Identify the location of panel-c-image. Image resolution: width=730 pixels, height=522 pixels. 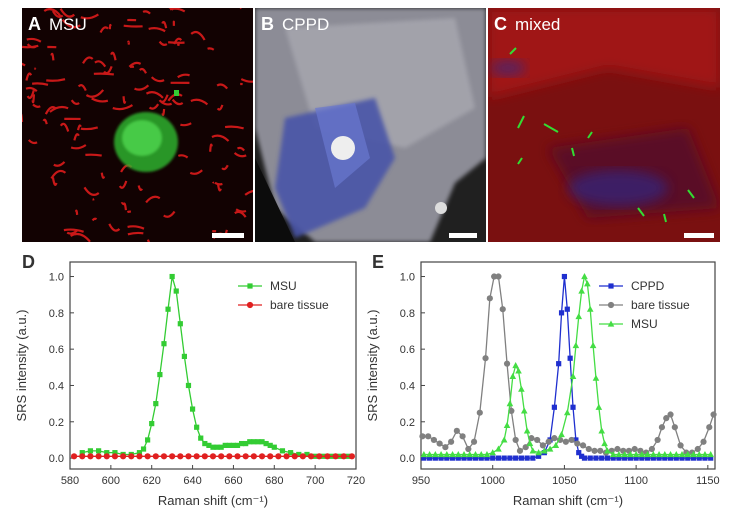
(604, 125).